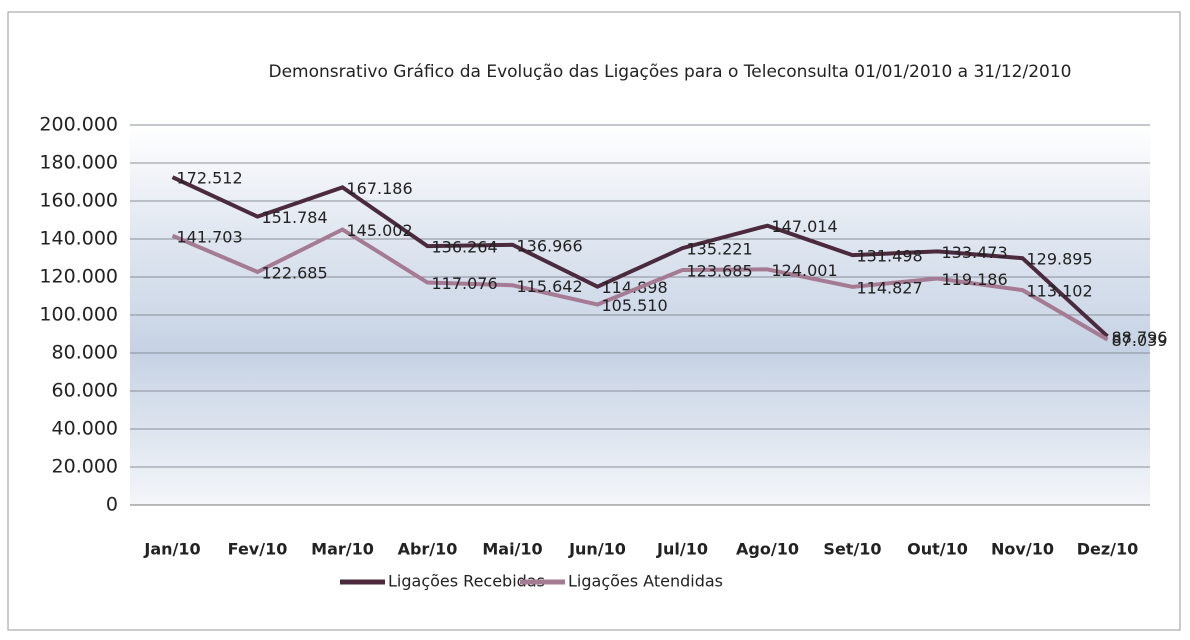 Image resolution: width=1190 pixels, height=640 pixels. What do you see at coordinates (78, 315) in the screenshot?
I see `y-tick-label: 100.000` at bounding box center [78, 315].